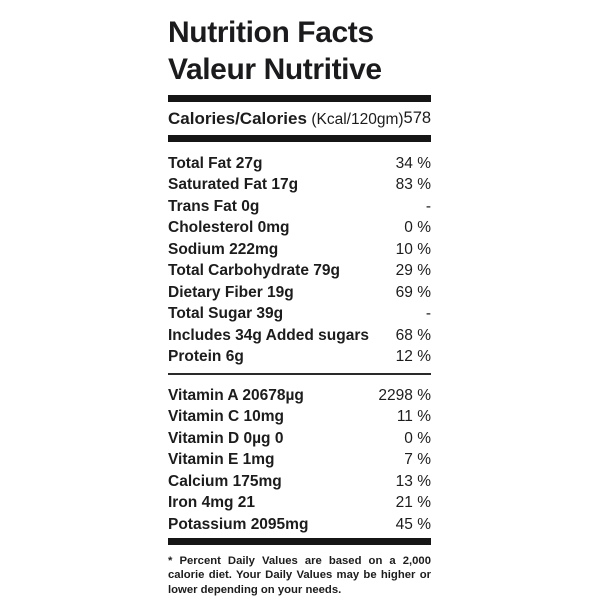  Describe the element at coordinates (413, 335) in the screenshot. I see `nutrient-dv: 68 %` at that location.